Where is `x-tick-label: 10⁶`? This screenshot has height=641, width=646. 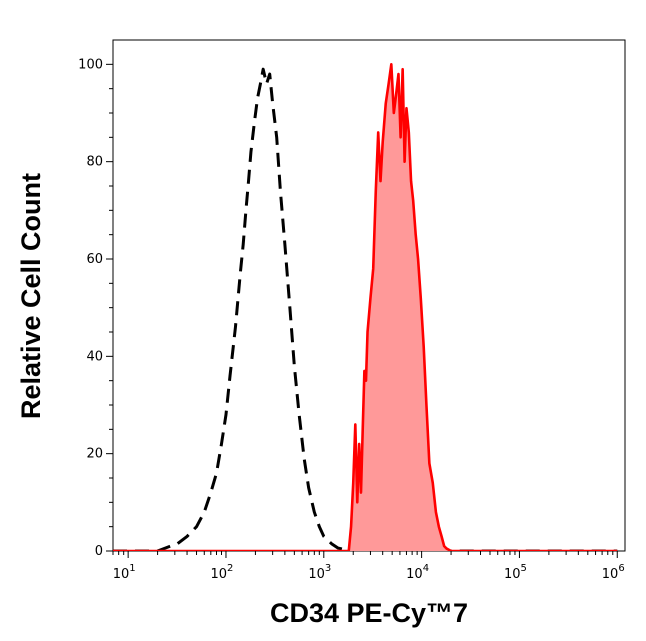
x-tick-label: 10⁶ is located at coordinates (613, 572).